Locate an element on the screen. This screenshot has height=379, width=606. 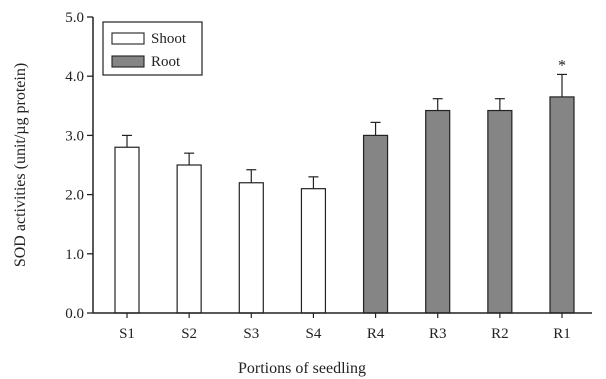
bar-r3 is located at coordinates (438, 211).